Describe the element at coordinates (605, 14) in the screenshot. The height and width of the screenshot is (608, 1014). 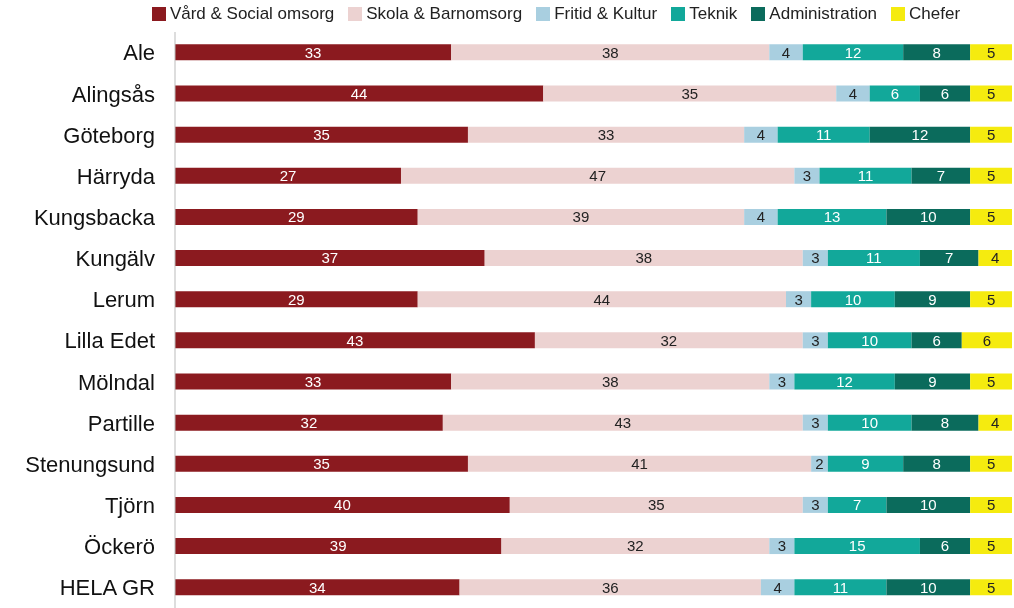
I see `legend-label: Fritid & Kultur` at that location.